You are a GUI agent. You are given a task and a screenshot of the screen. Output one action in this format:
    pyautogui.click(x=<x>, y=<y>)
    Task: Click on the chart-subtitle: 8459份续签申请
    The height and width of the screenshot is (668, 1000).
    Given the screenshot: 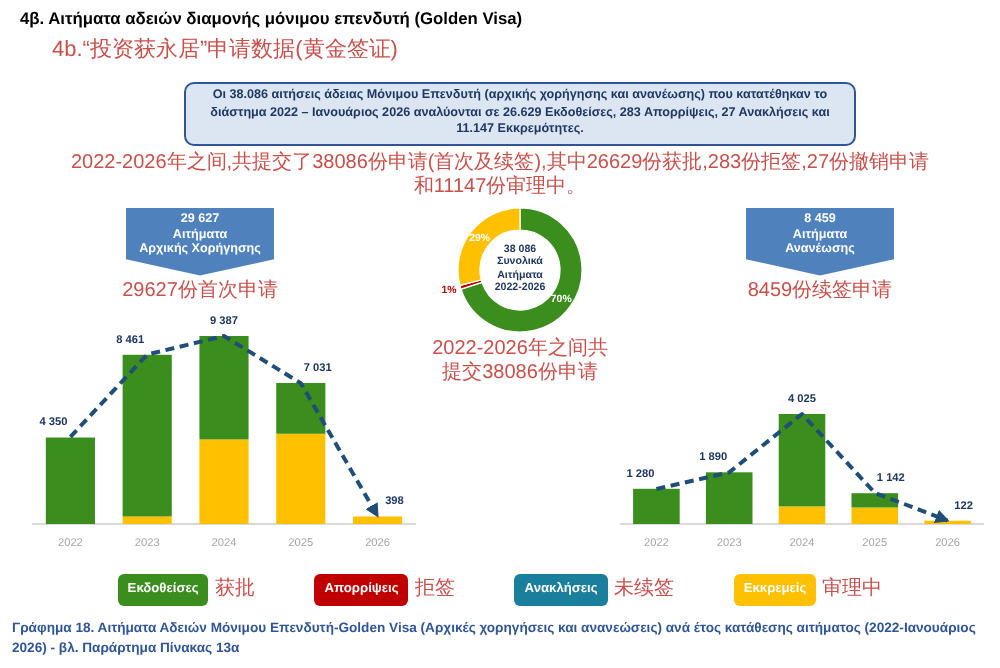 What is the action you would take?
    pyautogui.click(x=820, y=292)
    